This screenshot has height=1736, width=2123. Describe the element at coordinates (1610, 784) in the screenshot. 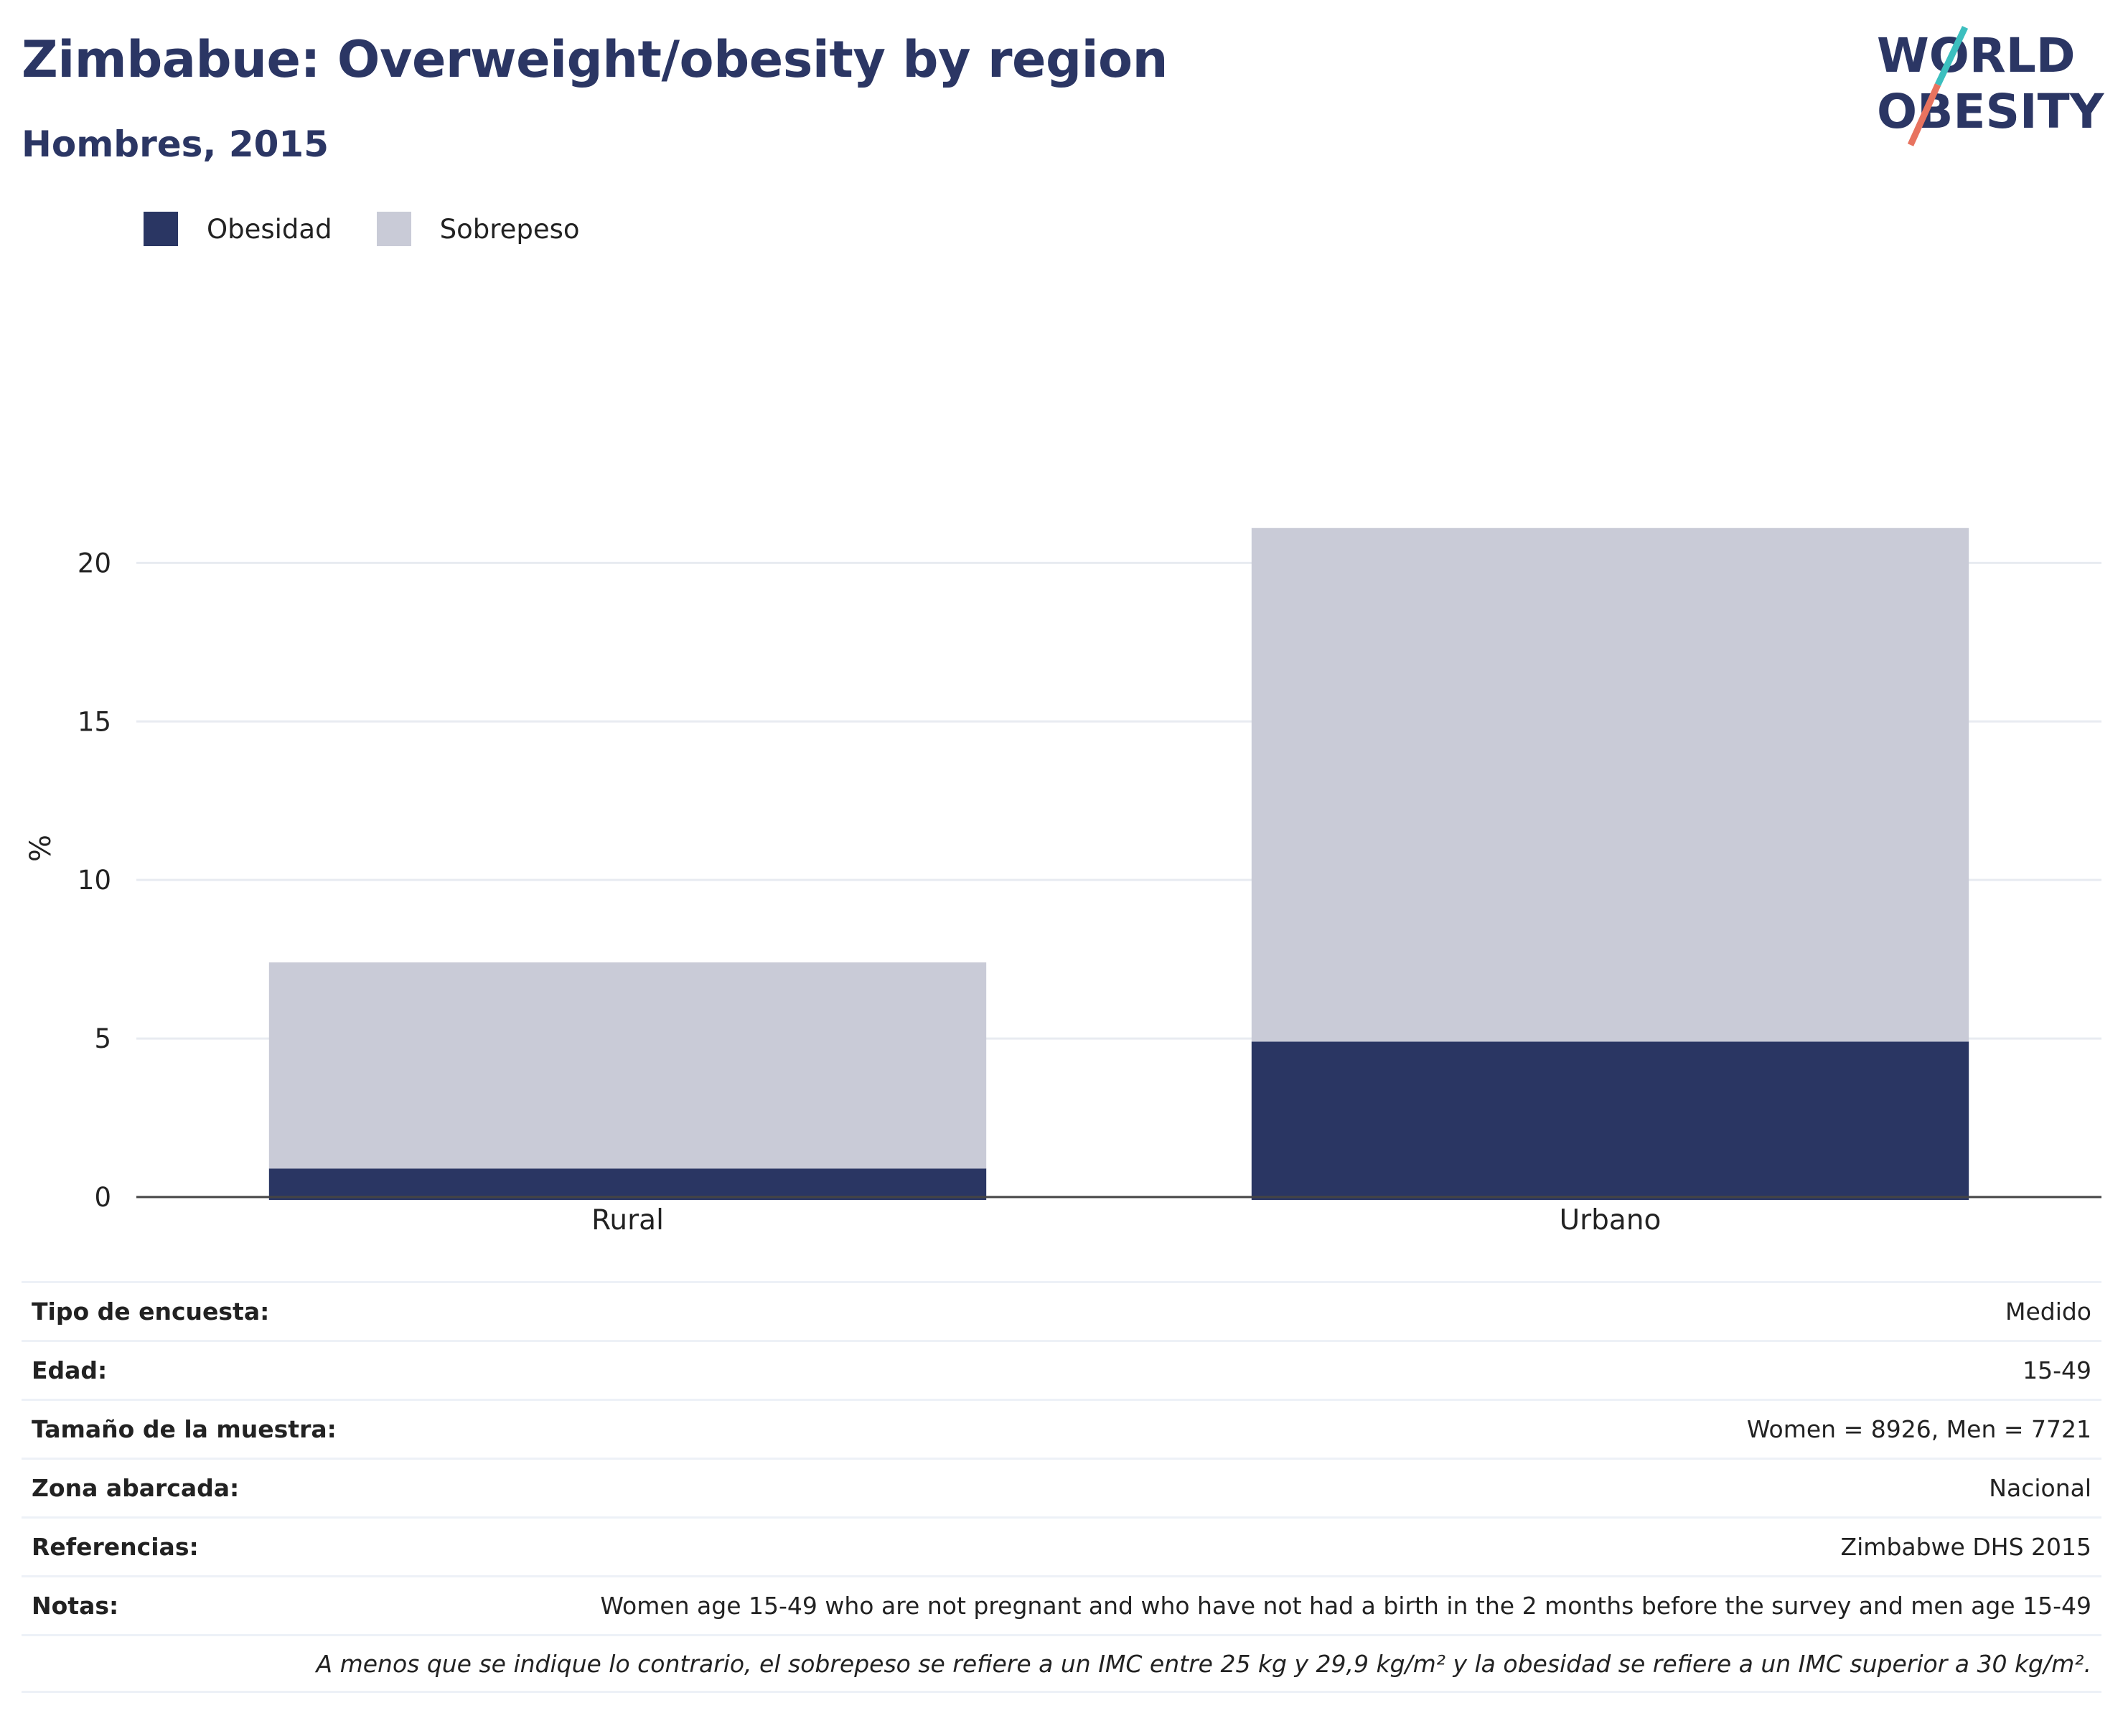

I see `bar-sobrepeso-urbano` at that location.